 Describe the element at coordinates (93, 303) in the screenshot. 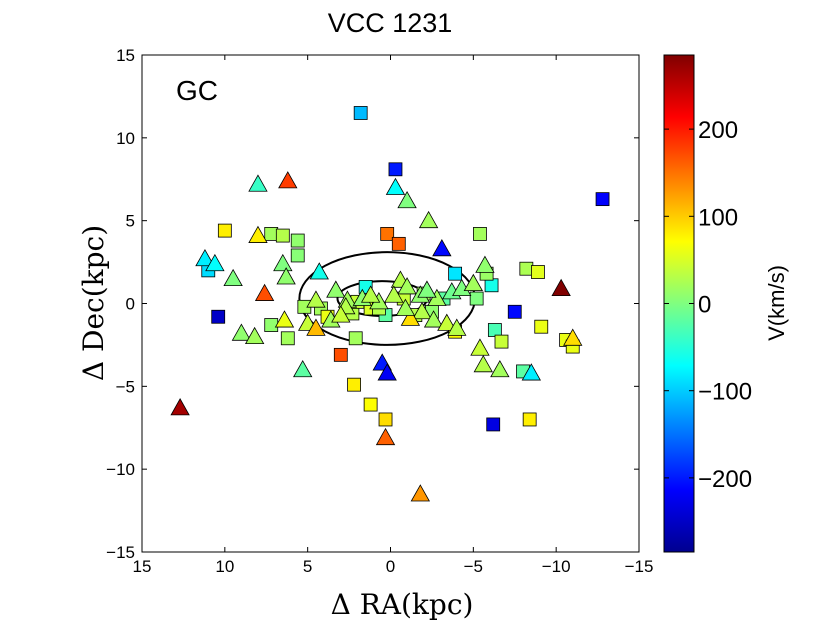

I see `y-axis-label: Δ Dec(kpc)` at that location.